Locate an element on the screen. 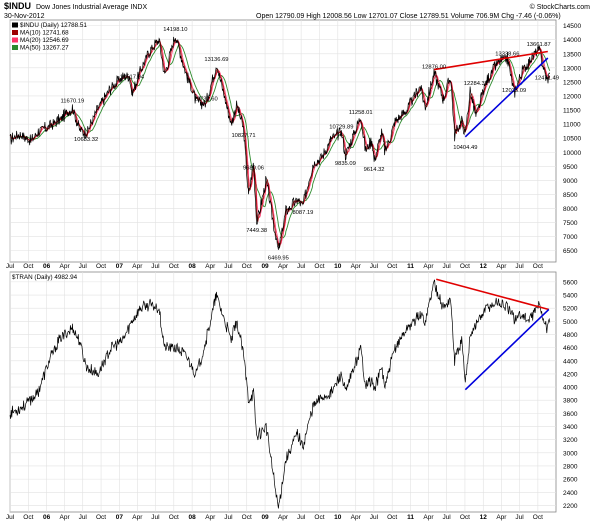  tran-y-tick-label: 5600 is located at coordinates (570, 282).